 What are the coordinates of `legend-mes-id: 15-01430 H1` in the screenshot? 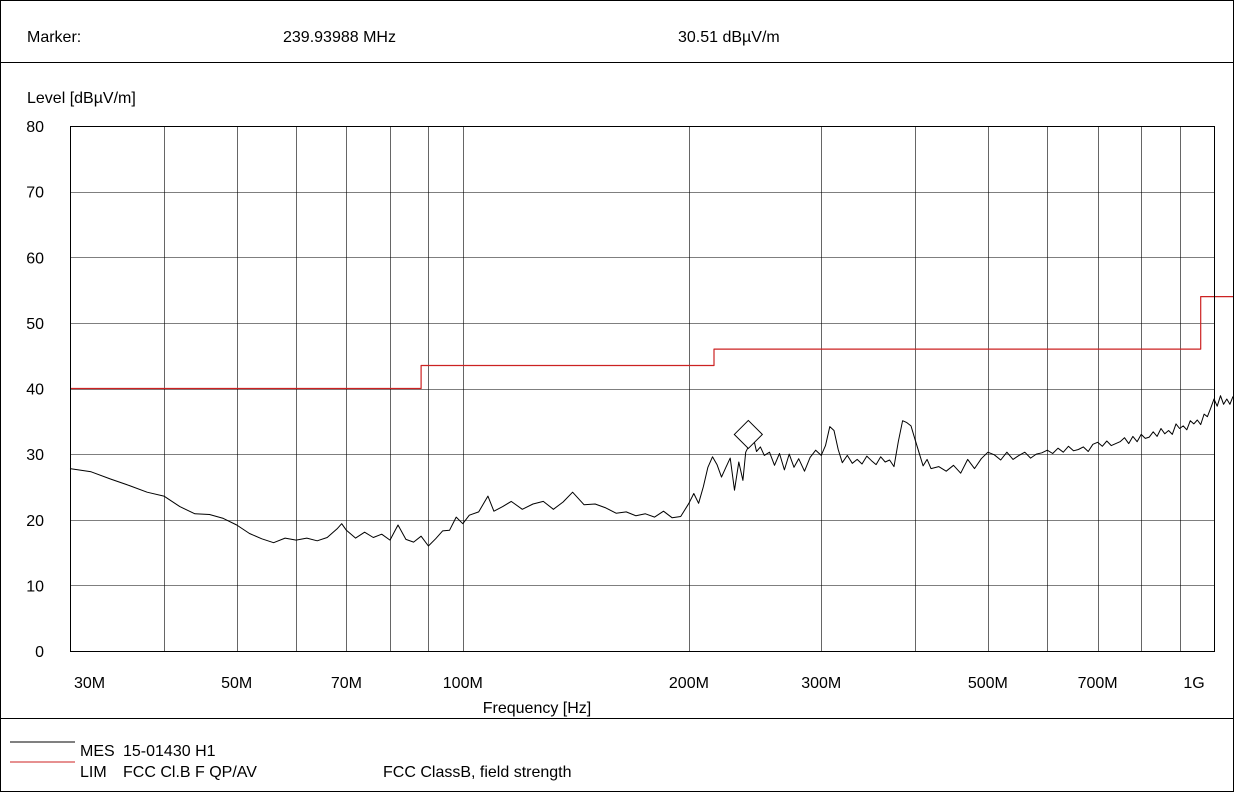 It's located at (169, 751).